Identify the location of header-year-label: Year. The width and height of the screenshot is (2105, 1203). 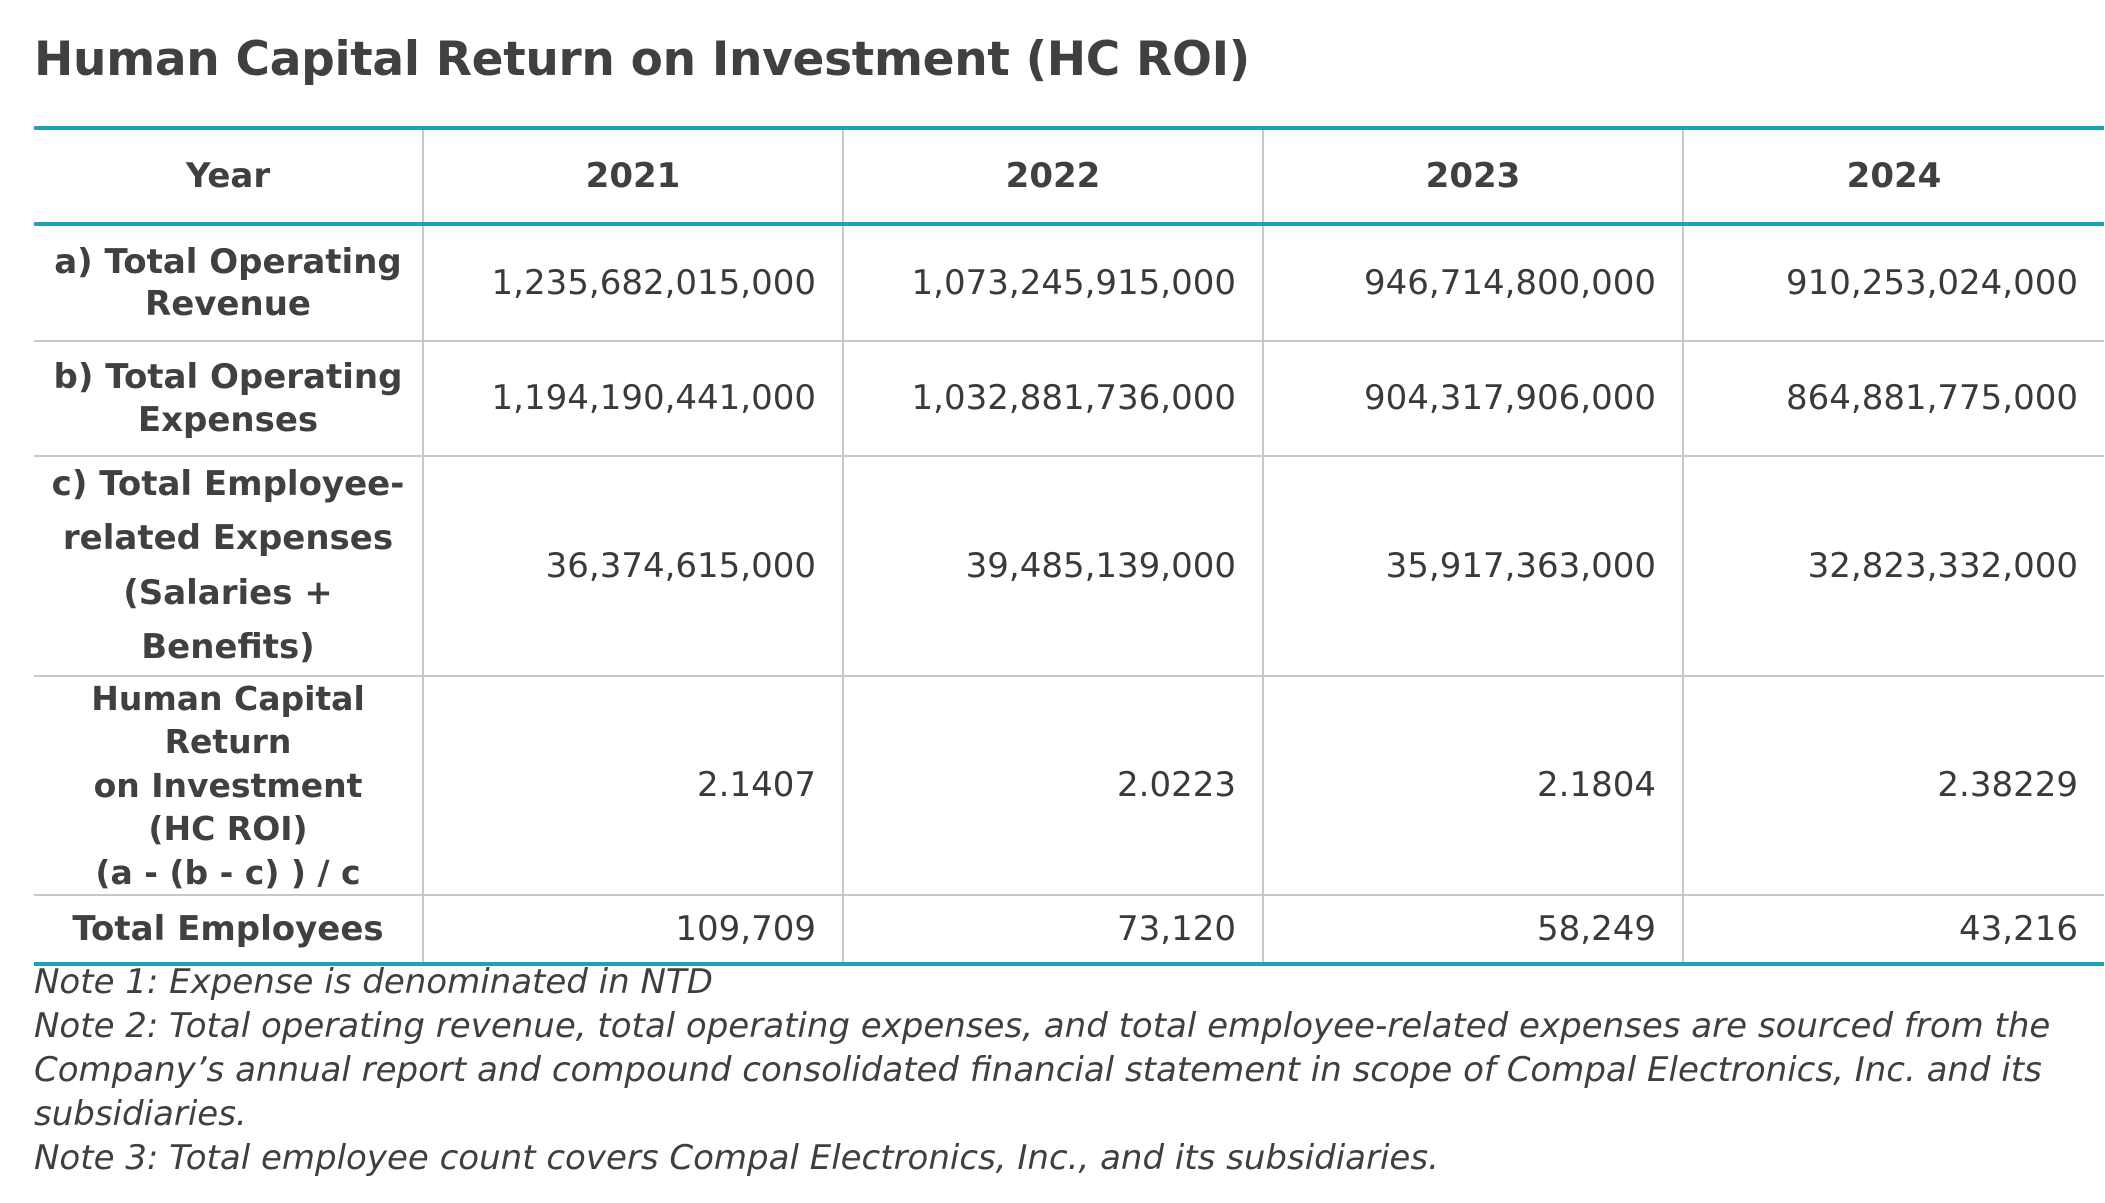
(229, 177).